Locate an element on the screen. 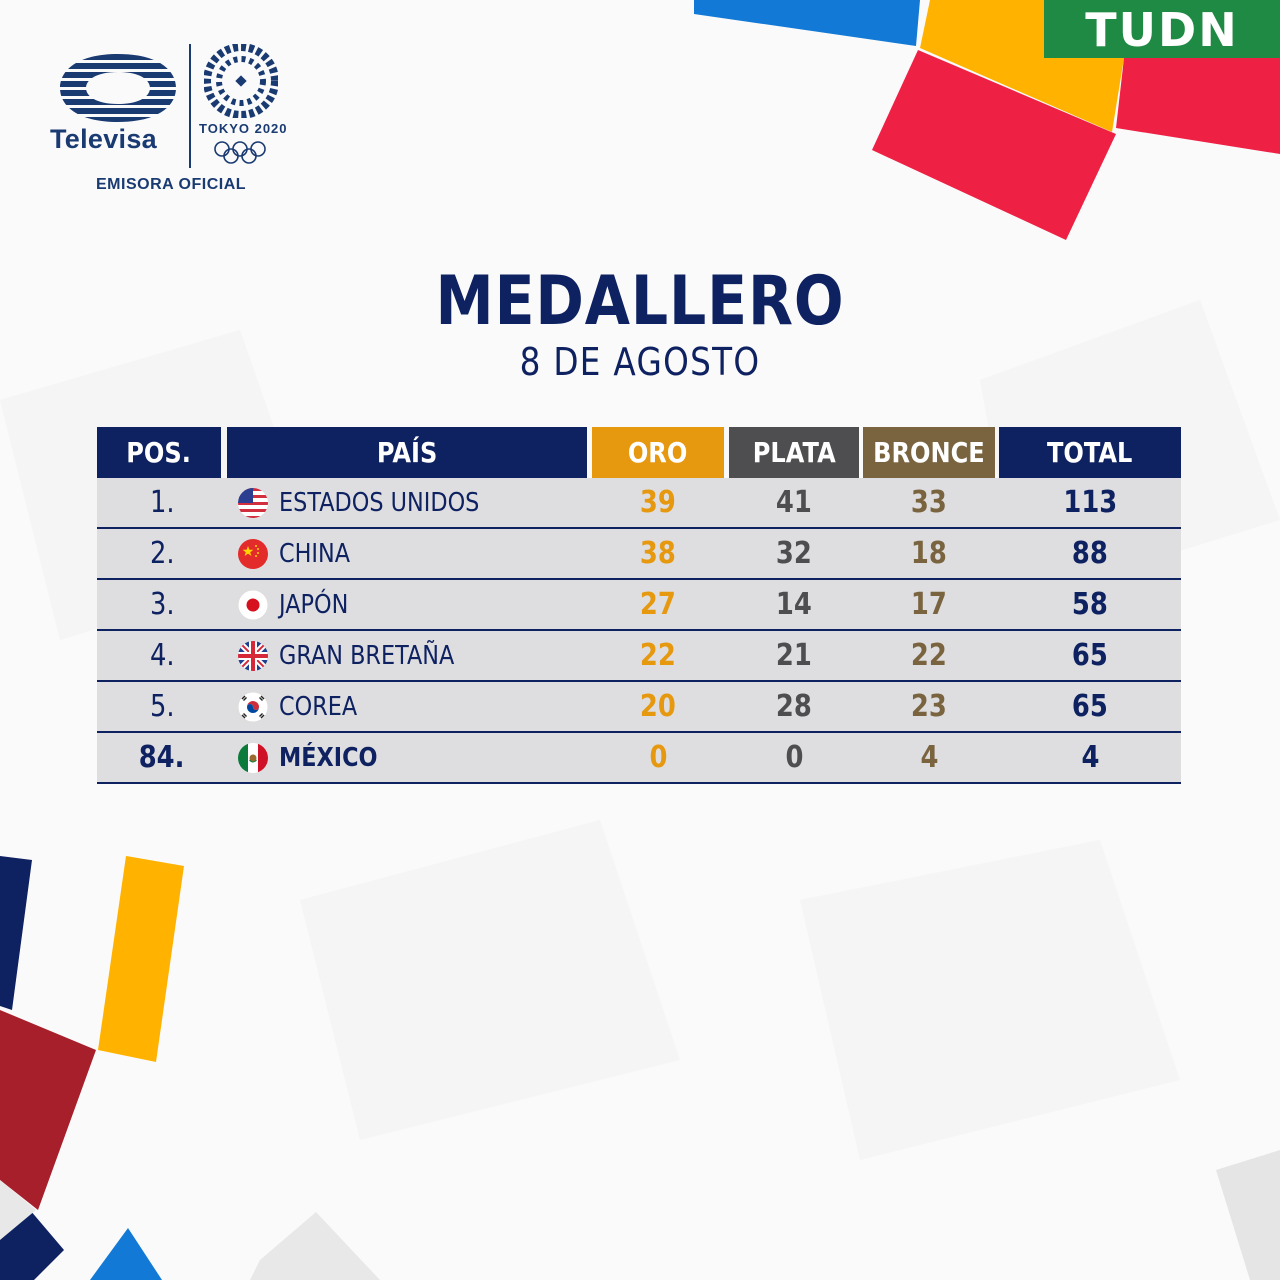 Image resolution: width=1280 pixels, height=1280 pixels. header-total: TOTAL is located at coordinates (1090, 452).